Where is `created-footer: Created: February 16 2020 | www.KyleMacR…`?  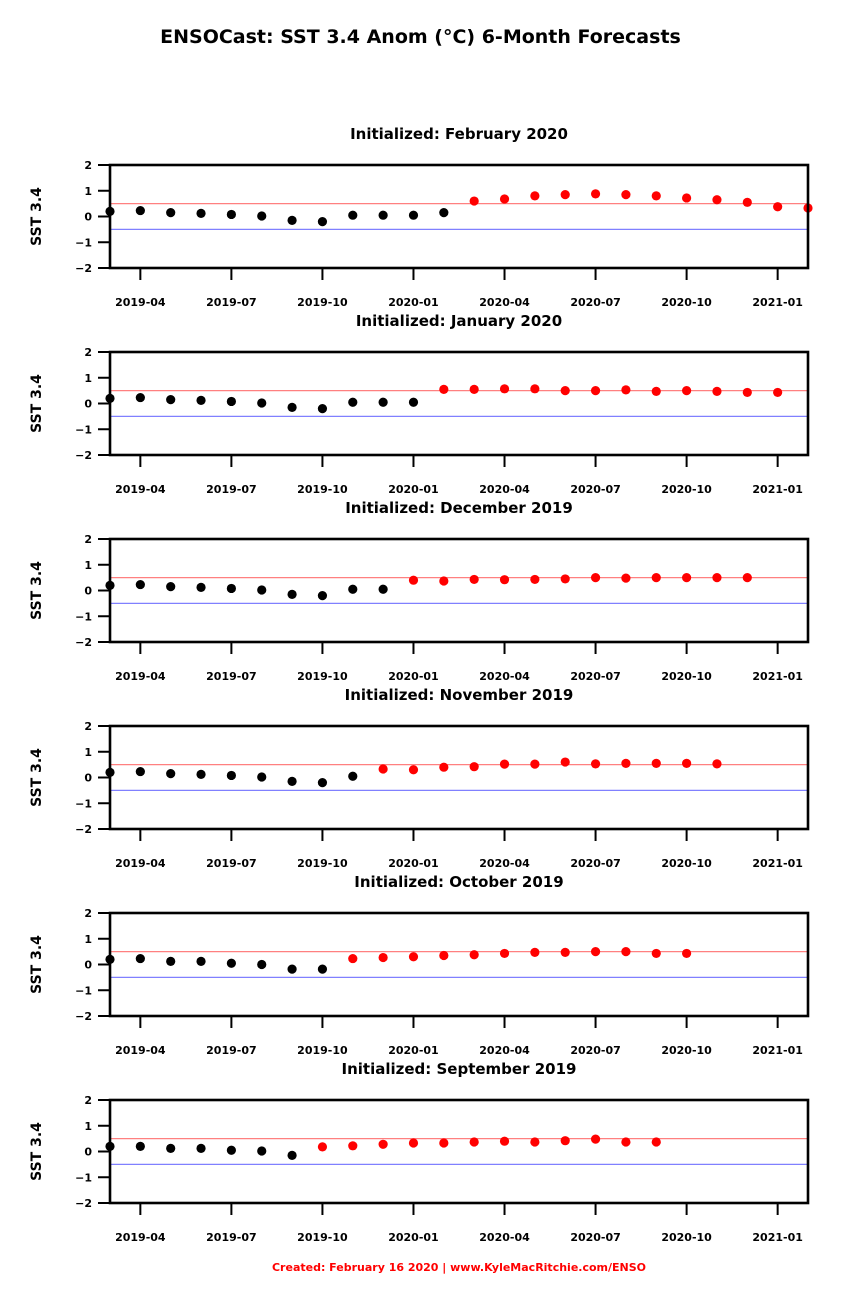 created-footer: Created: February 16 2020 | www.KyleMacR… is located at coordinates (459, 1267).